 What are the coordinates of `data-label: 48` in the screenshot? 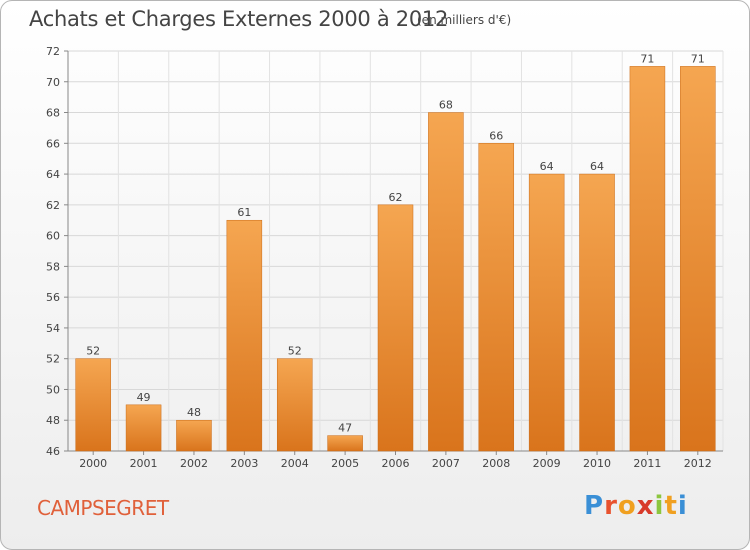 It's located at (194, 412).